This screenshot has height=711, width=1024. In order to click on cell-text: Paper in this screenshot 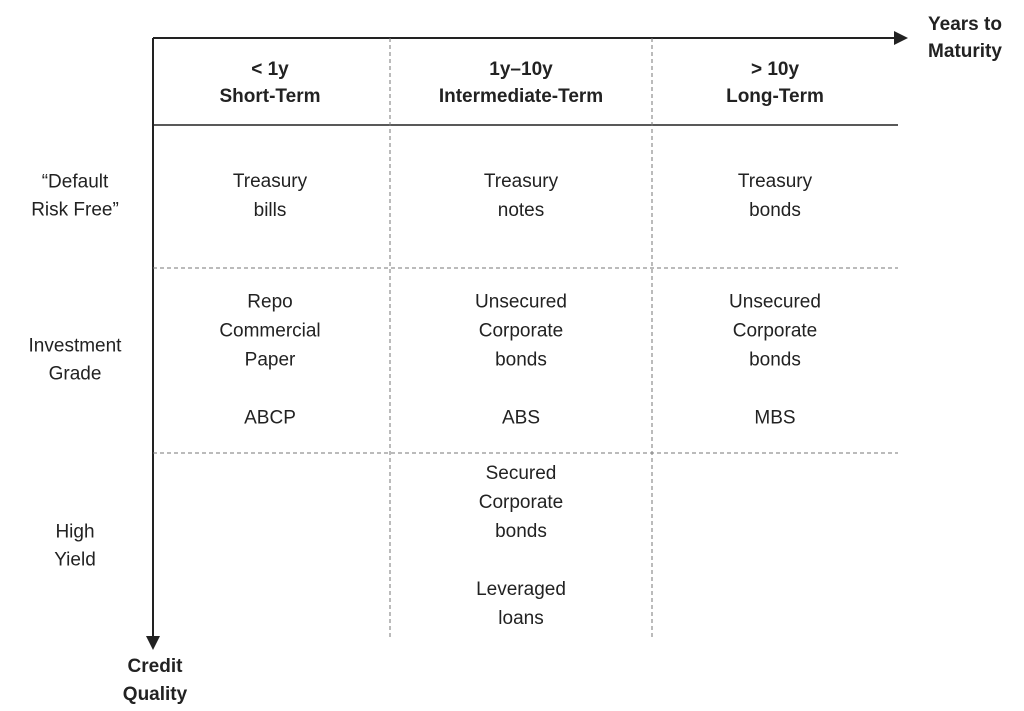, I will do `click(270, 360)`.